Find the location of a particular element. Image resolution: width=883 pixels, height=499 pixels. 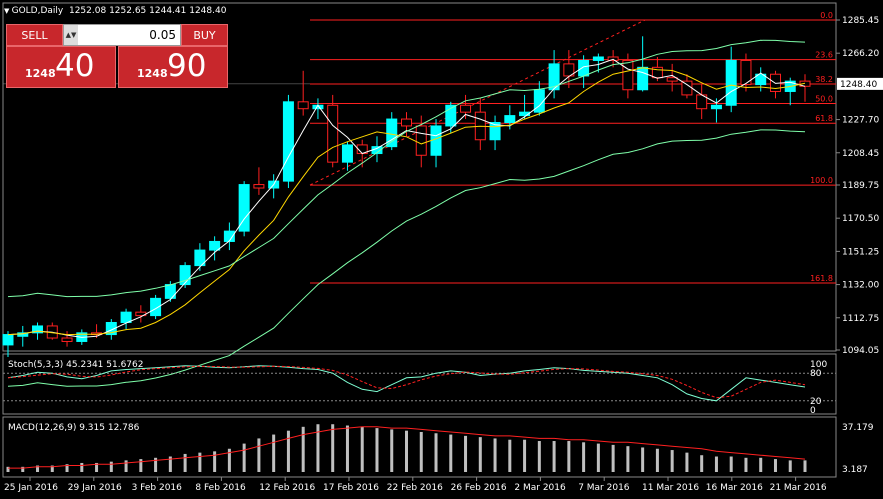

sell-price-small: 1248 is located at coordinates (40, 73).